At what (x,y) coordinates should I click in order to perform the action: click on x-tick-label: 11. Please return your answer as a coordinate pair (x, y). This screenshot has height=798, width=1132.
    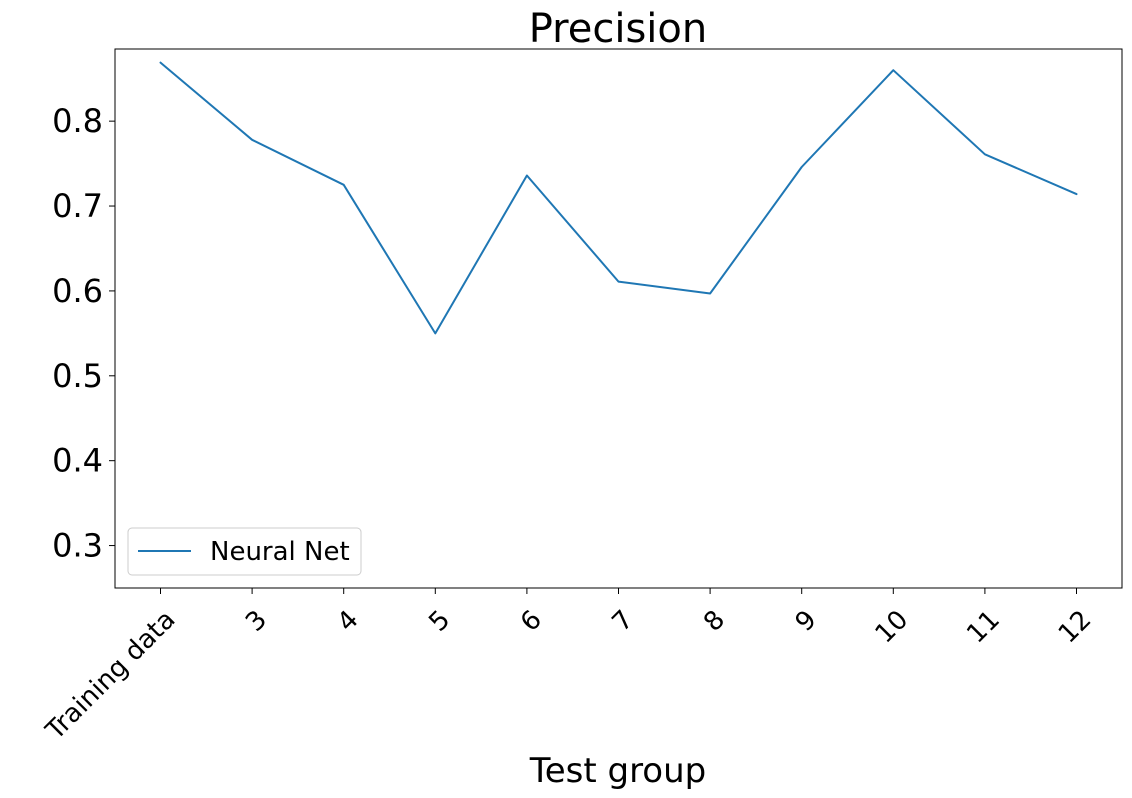
    Looking at the image, I should click on (983, 627).